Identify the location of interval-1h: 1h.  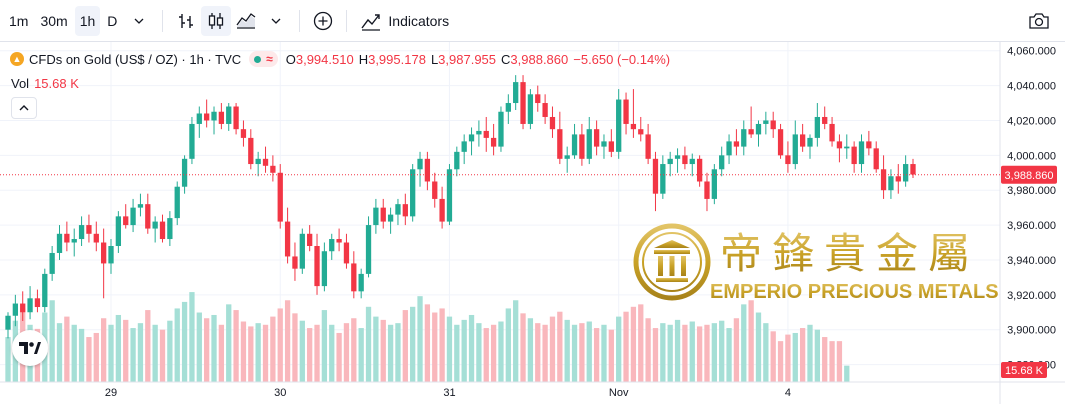
(87, 20).